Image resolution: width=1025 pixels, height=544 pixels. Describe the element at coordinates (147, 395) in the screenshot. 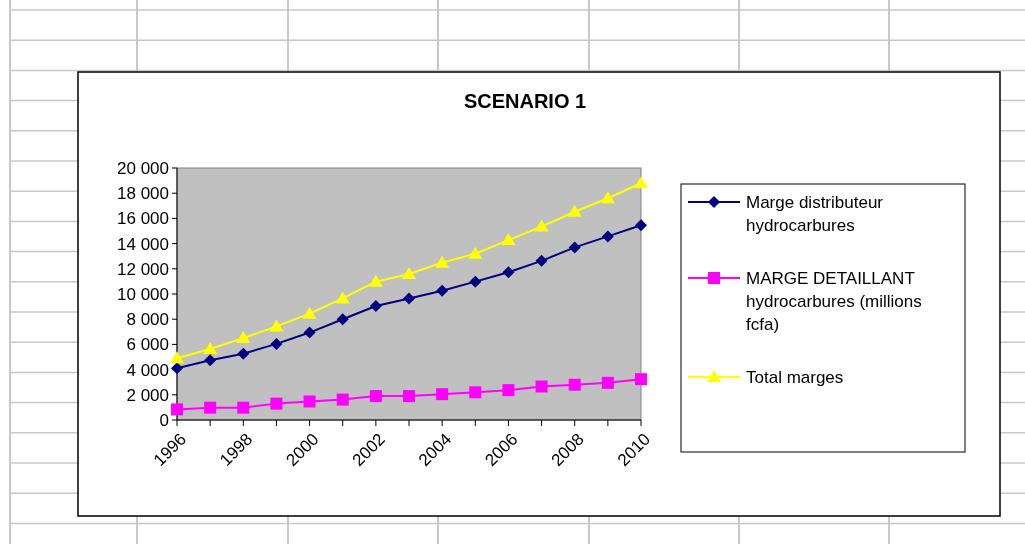

I see `y-tick-label: 2 000` at that location.